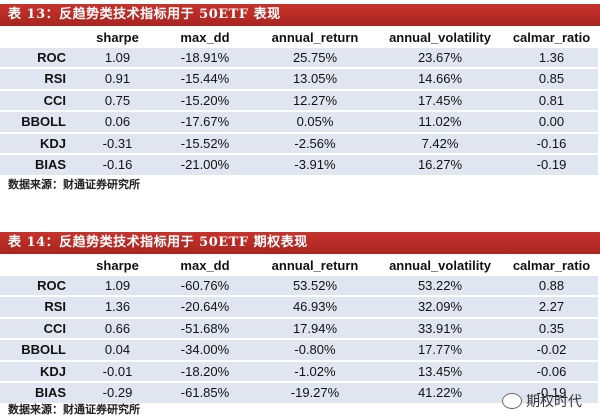 The image size is (600, 417). Describe the element at coordinates (315, 143) in the screenshot. I see `table-cell: -2.56%` at that location.